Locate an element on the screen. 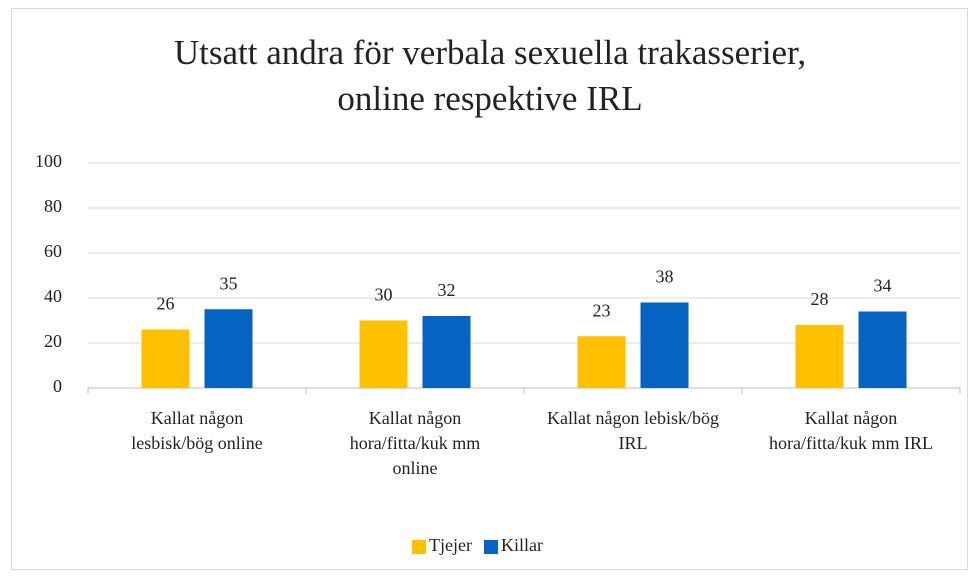 This screenshot has width=980, height=576. legend-label: Tjejer is located at coordinates (450, 545).